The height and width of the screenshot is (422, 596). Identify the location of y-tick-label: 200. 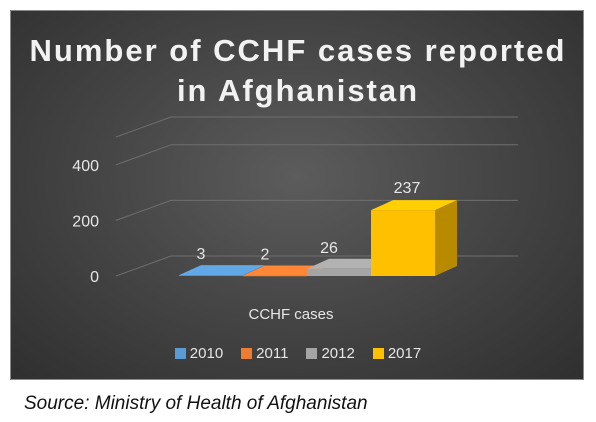
(85, 221).